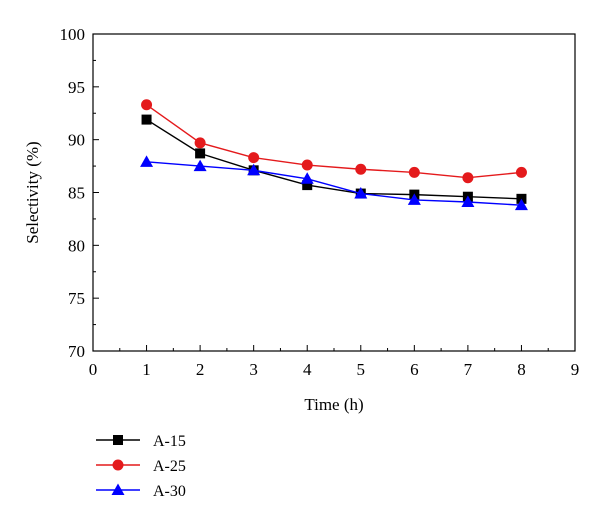  I want to click on x-tick-label: 4, so click(307, 369).